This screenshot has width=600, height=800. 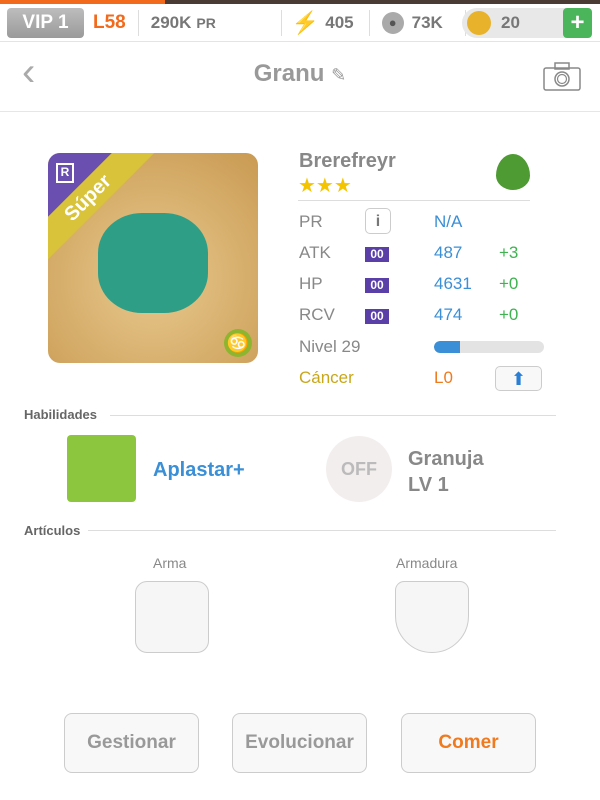 I want to click on items-heading: Artículos, so click(x=52, y=530).